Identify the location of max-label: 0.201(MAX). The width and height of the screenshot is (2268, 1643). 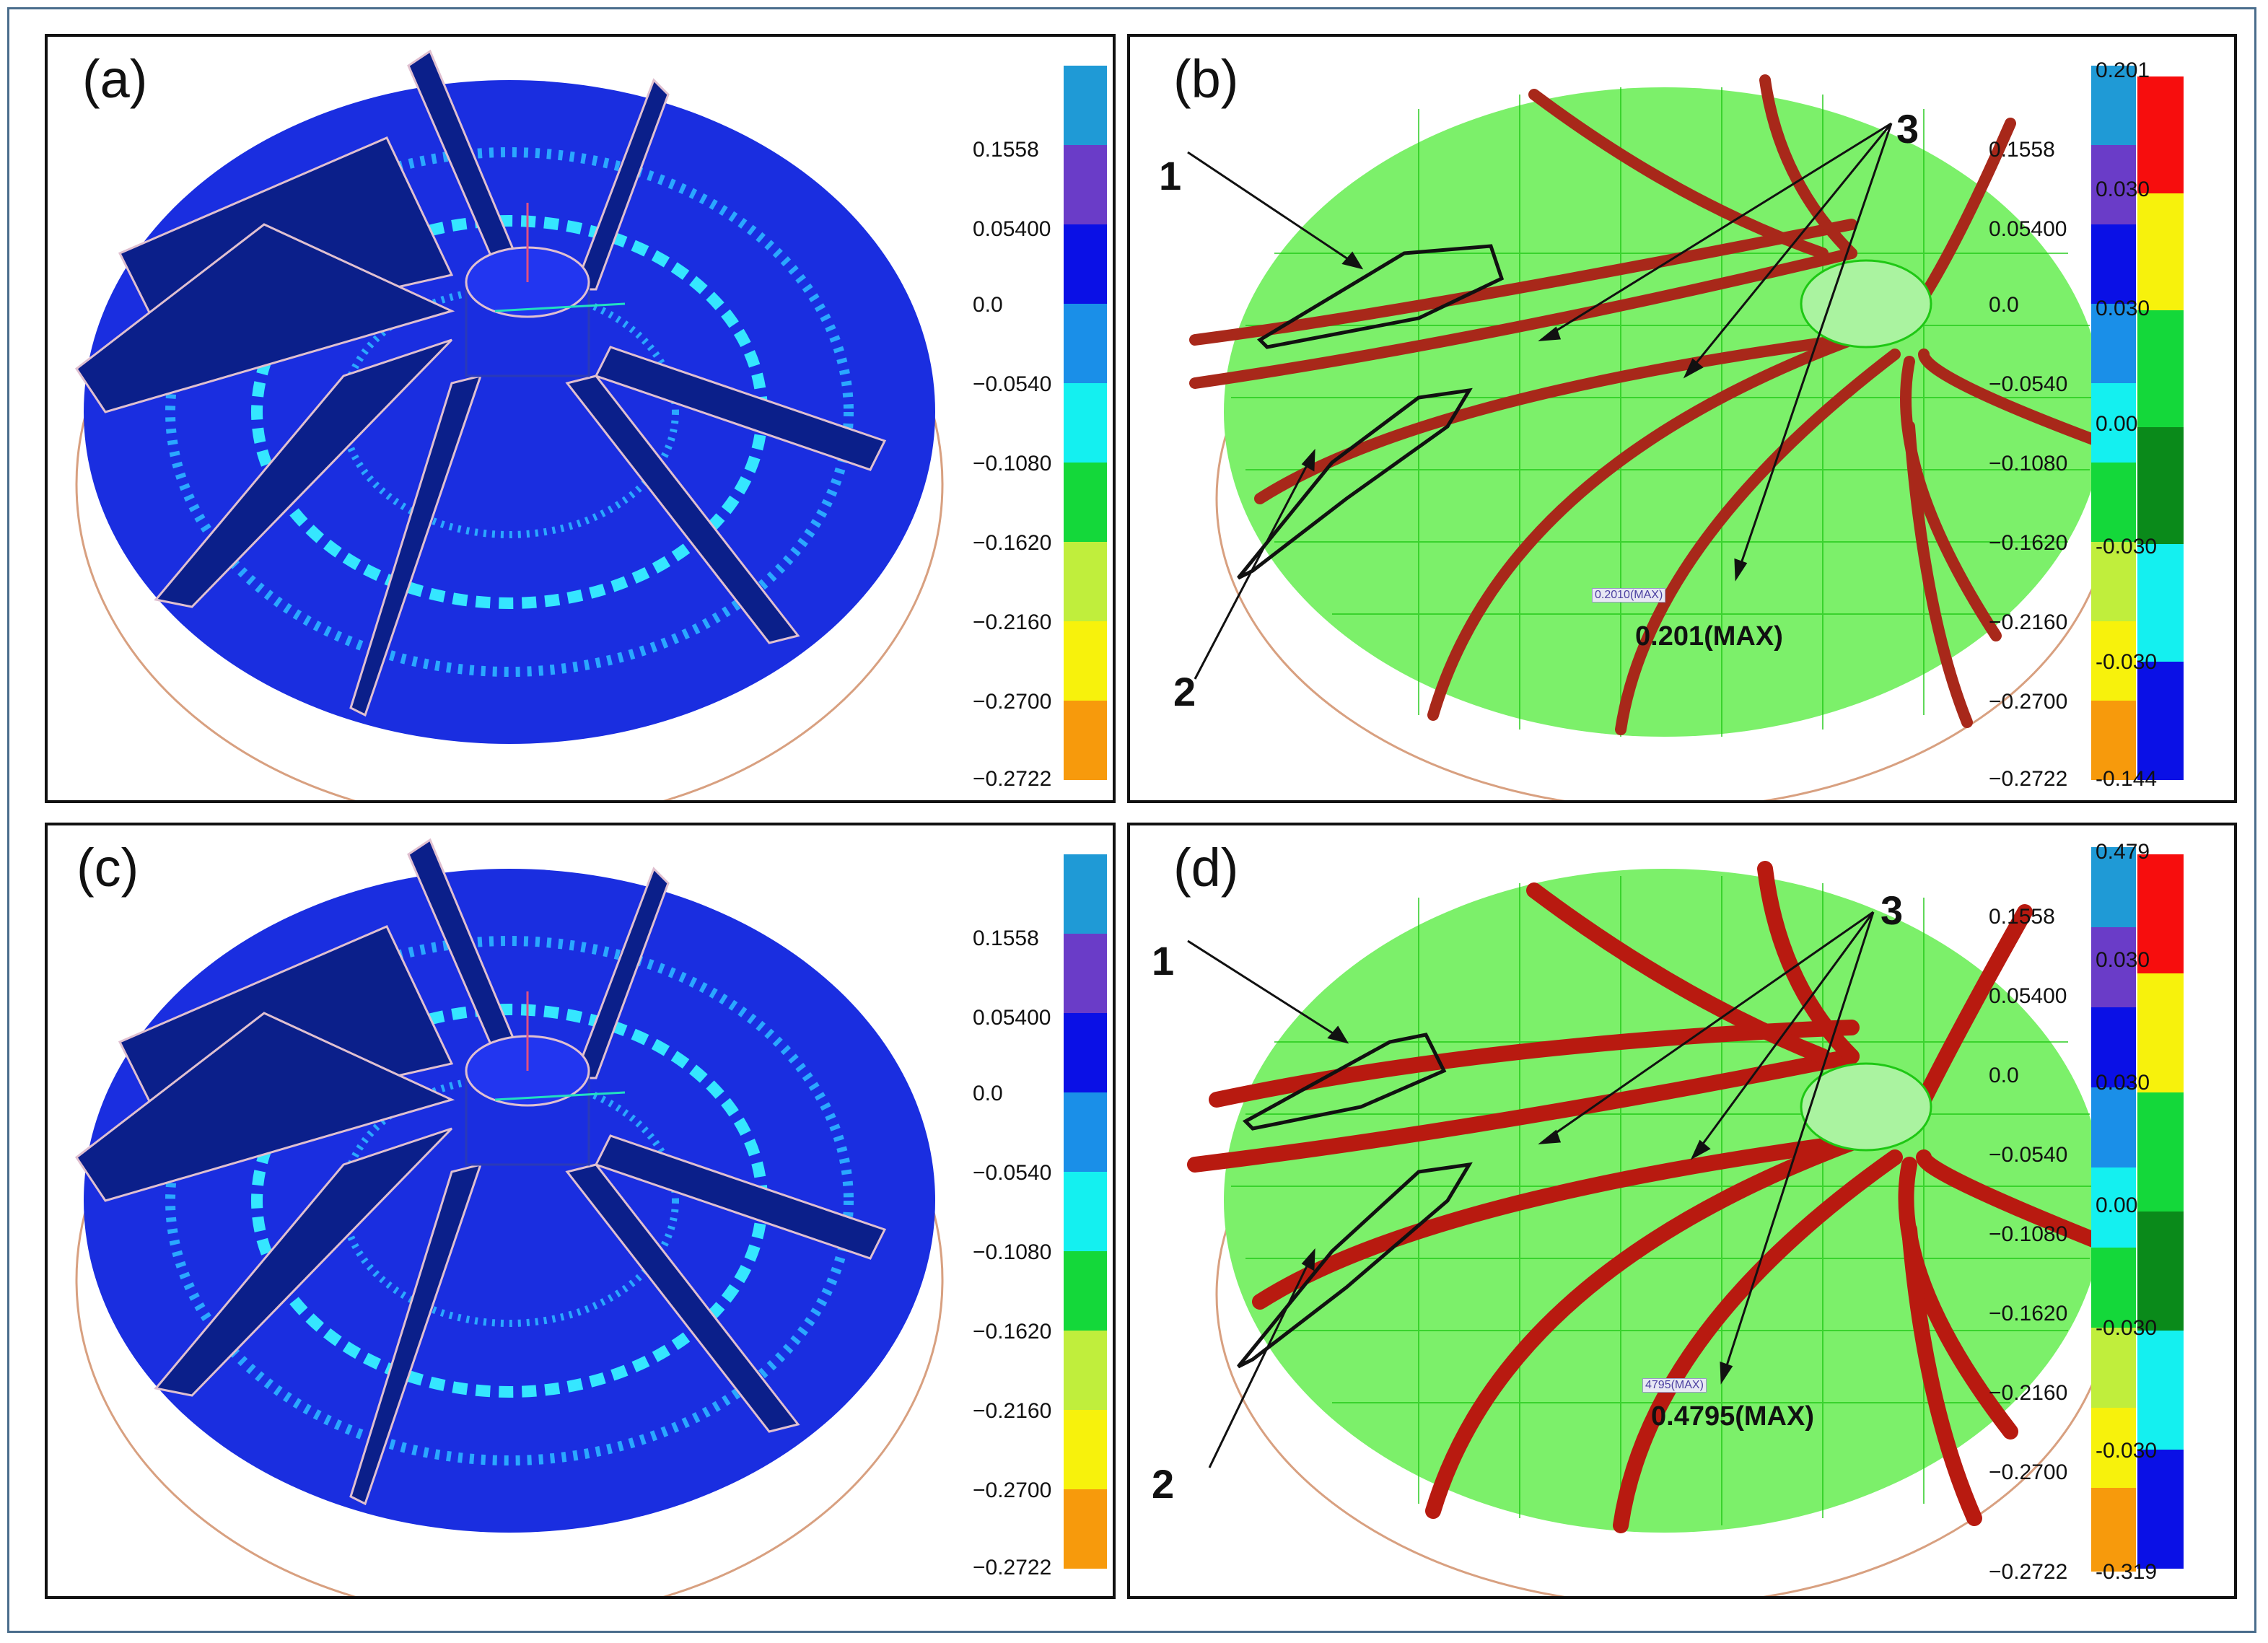
(1709, 636).